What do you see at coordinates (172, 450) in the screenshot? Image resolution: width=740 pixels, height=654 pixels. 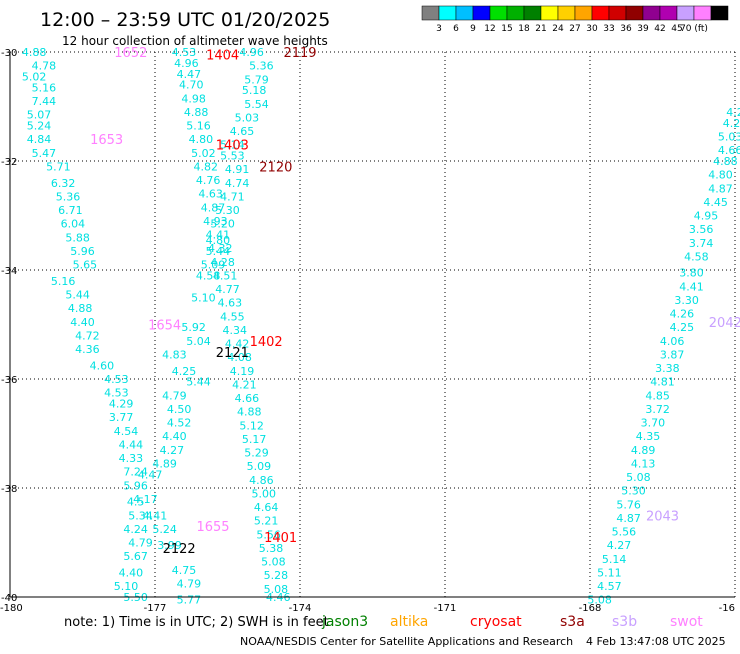 I see `swh-value-label: 4.27` at bounding box center [172, 450].